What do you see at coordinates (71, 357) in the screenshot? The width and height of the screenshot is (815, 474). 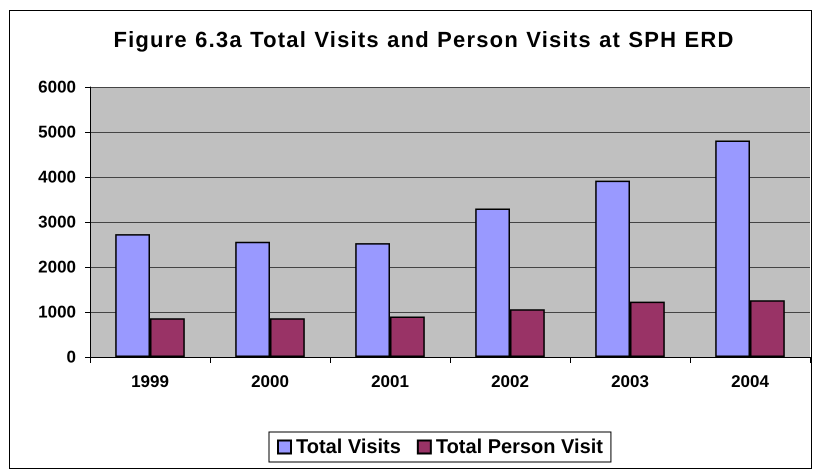 I see `y-tick-label: 0` at bounding box center [71, 357].